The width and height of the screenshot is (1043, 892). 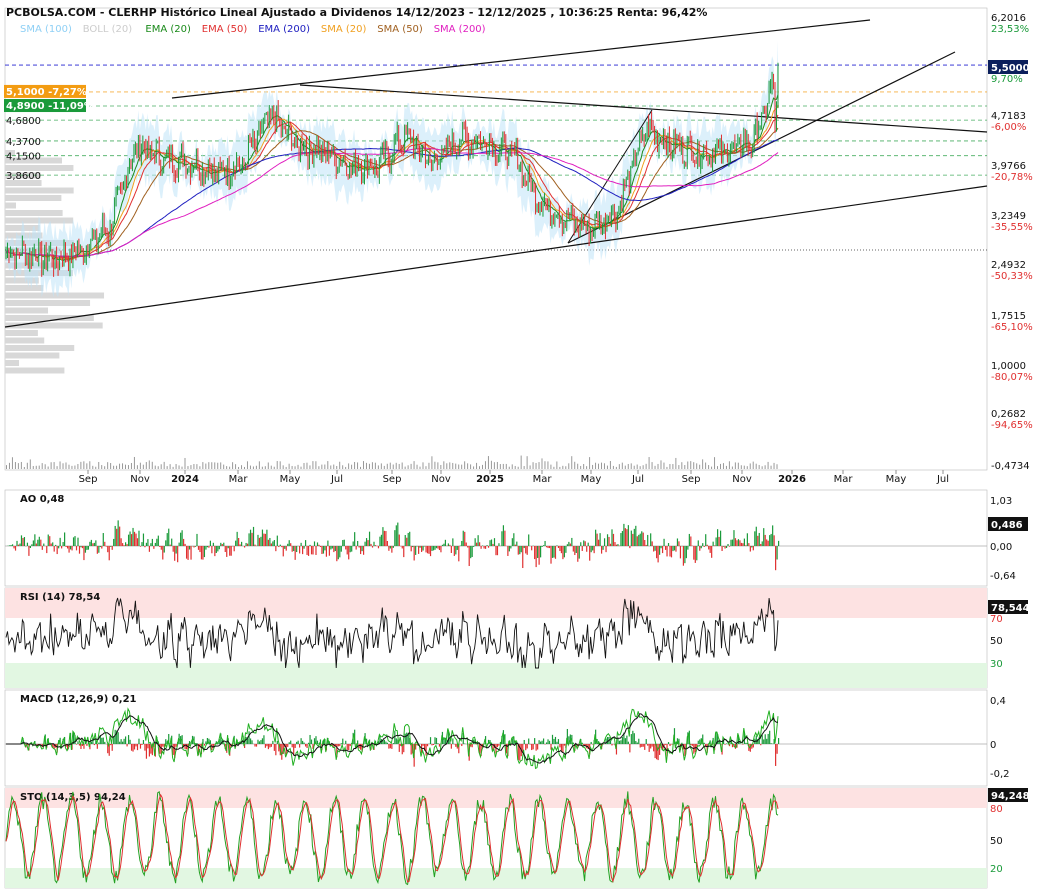 What do you see at coordinates (392, 192) in the screenshot?
I see `moving-average-line` at bounding box center [392, 192].